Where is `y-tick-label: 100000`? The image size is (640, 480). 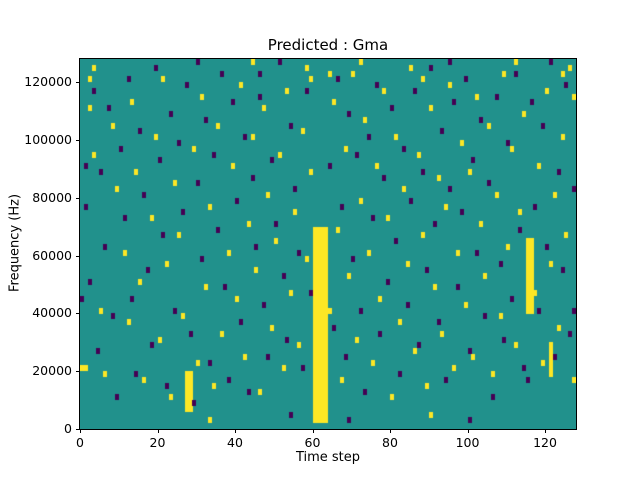 y-tick-label: 100000 is located at coordinates (48, 139).